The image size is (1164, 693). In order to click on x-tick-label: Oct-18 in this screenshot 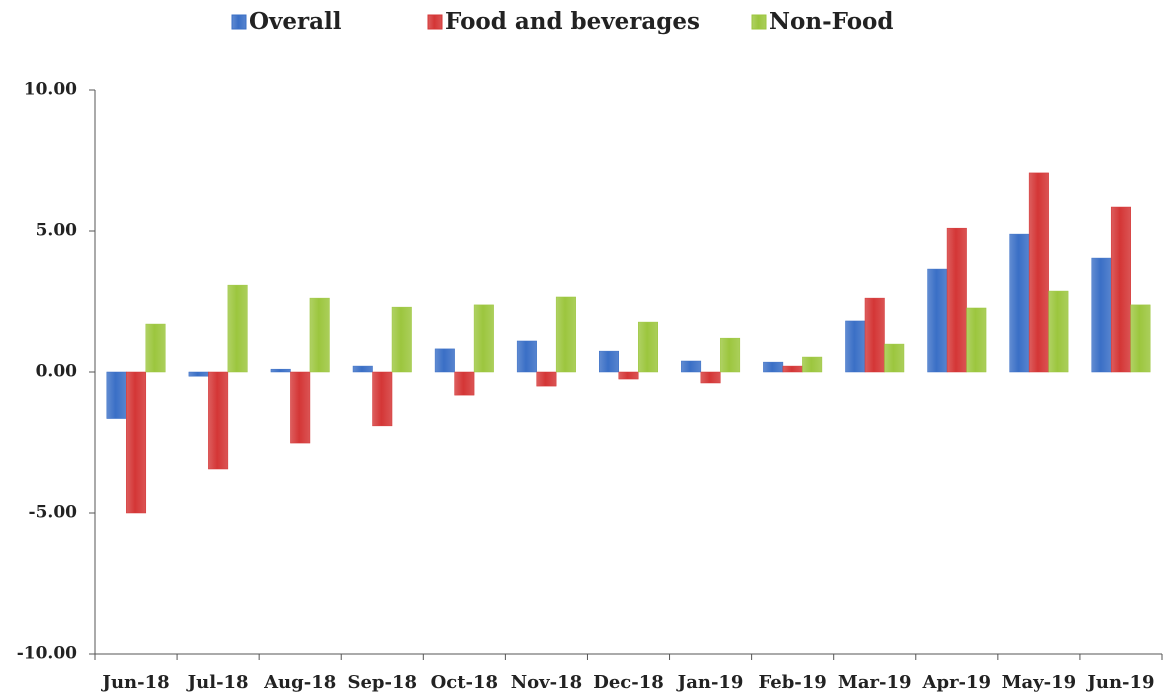, I will do `click(464, 682)`.